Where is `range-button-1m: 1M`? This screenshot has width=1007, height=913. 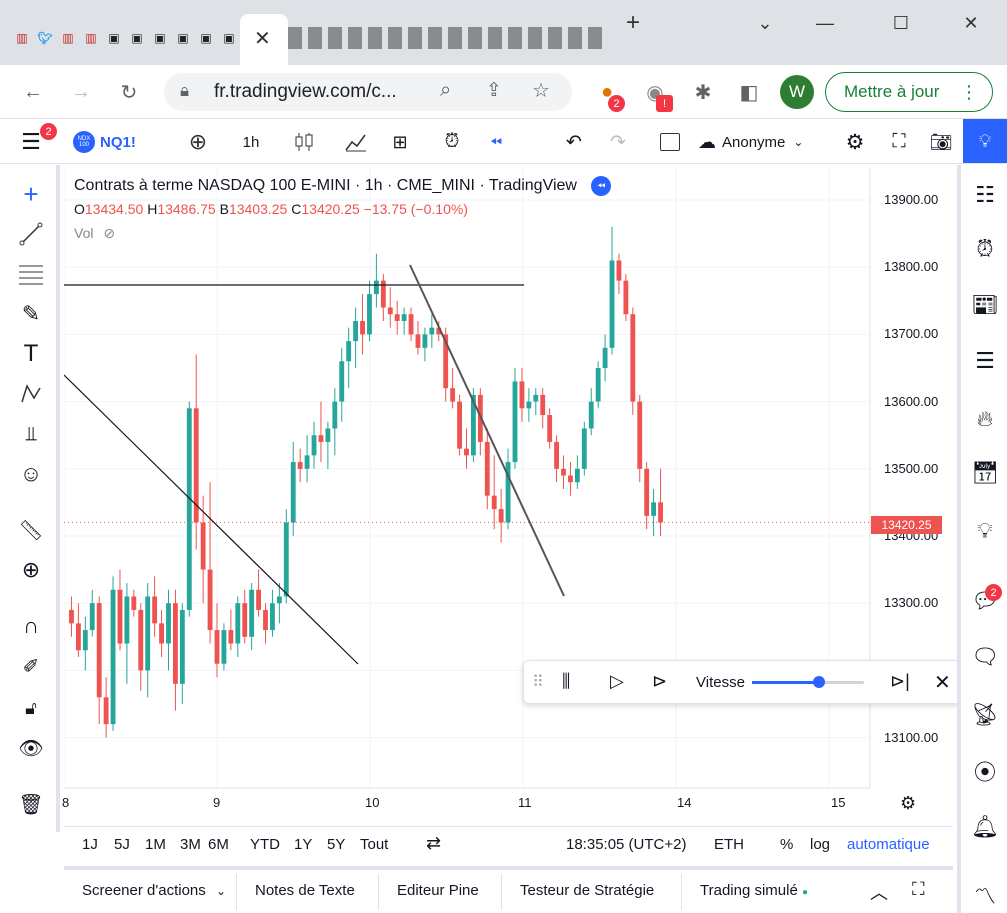 range-button-1m: 1M is located at coordinates (155, 844).